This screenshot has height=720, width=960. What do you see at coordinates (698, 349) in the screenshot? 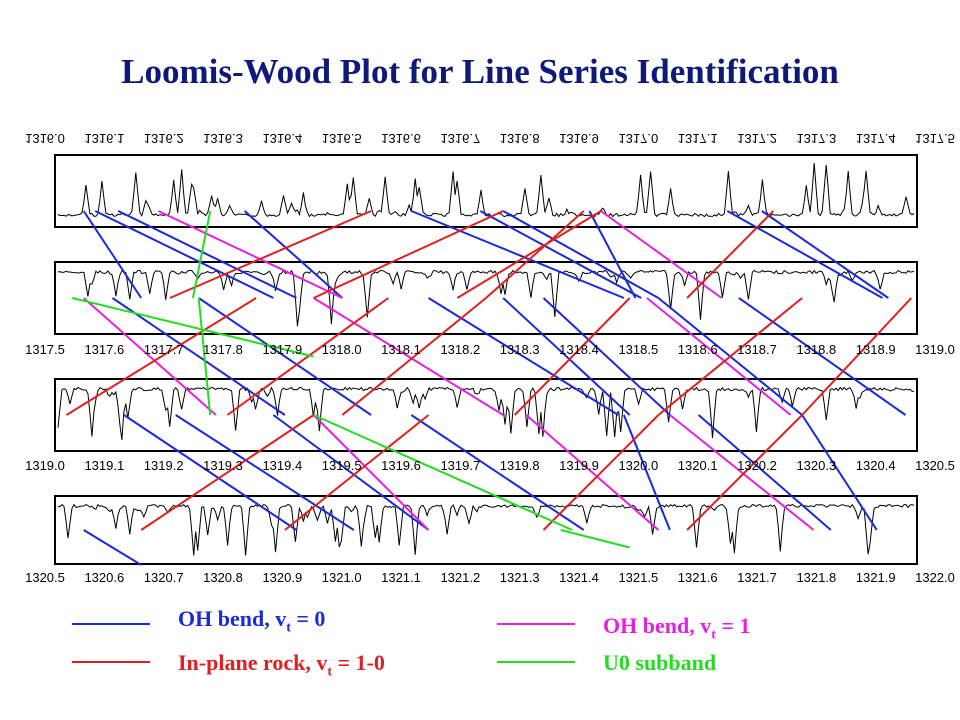
I see `tick-label: 1318.6` at bounding box center [698, 349].